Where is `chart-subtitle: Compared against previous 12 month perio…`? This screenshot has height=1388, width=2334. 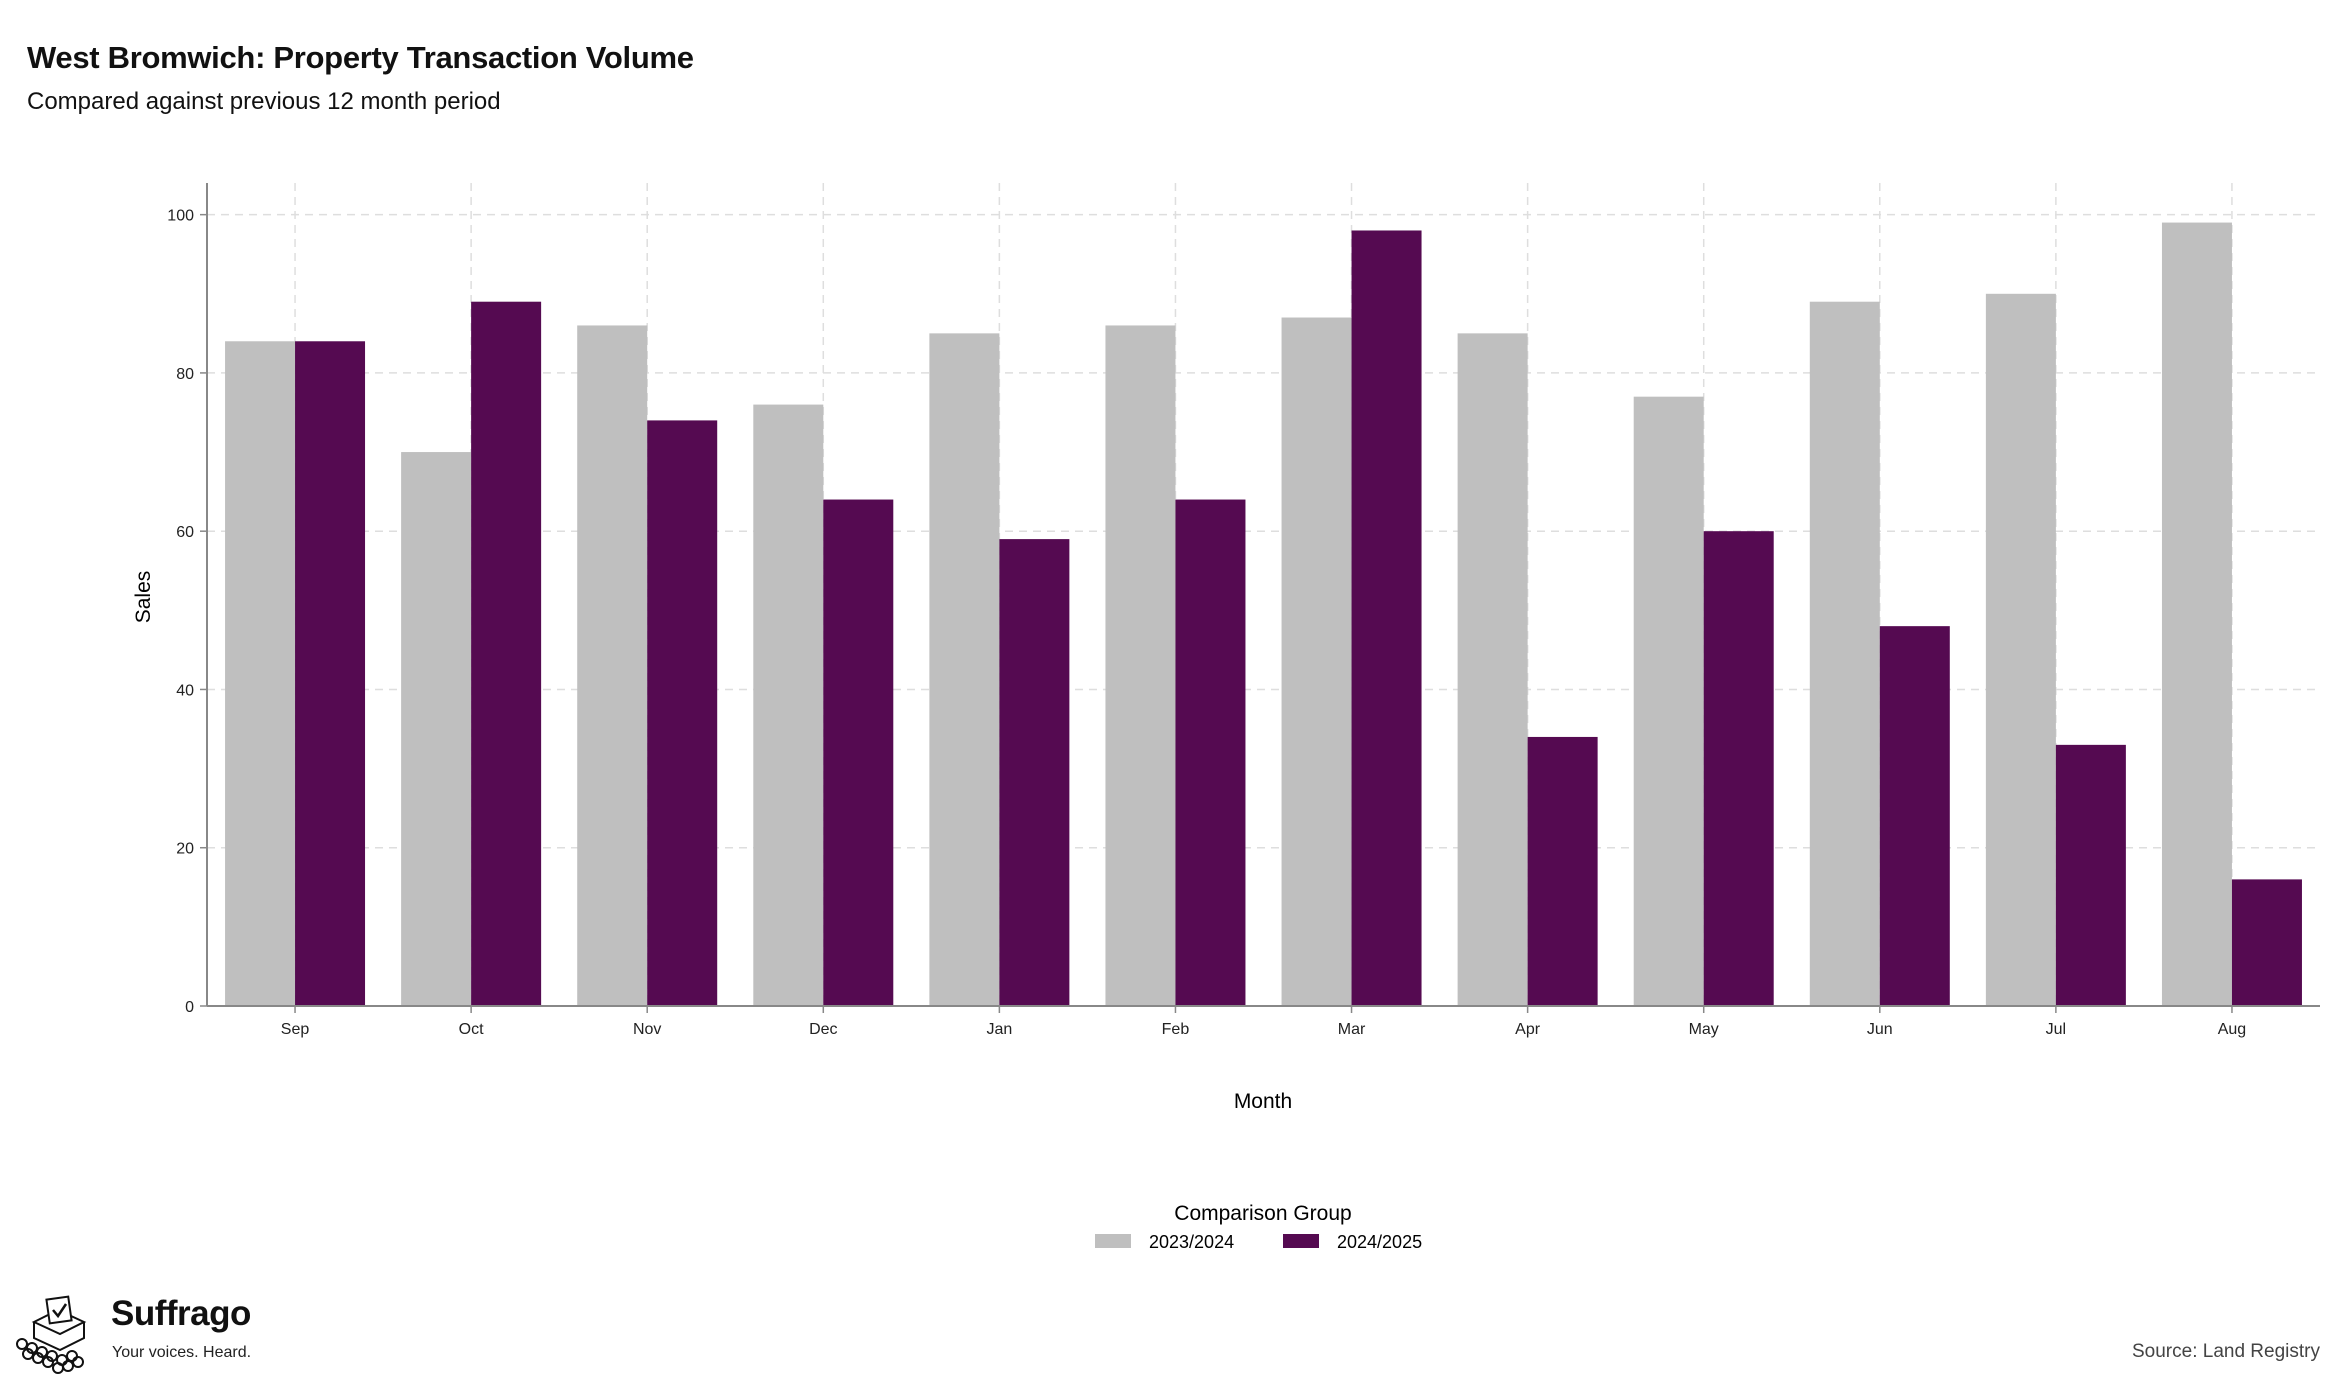 chart-subtitle: Compared against previous 12 month perio… is located at coordinates (264, 101).